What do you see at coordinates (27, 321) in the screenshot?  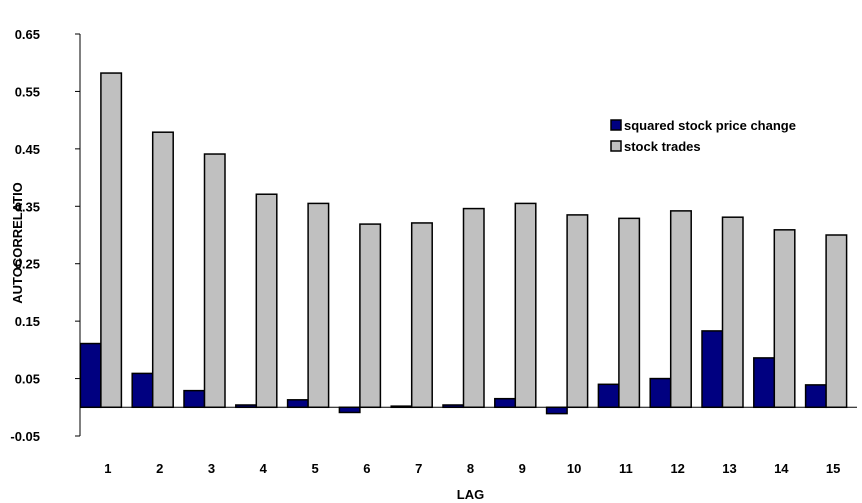 I see `y-tick-label: 0.15` at bounding box center [27, 321].